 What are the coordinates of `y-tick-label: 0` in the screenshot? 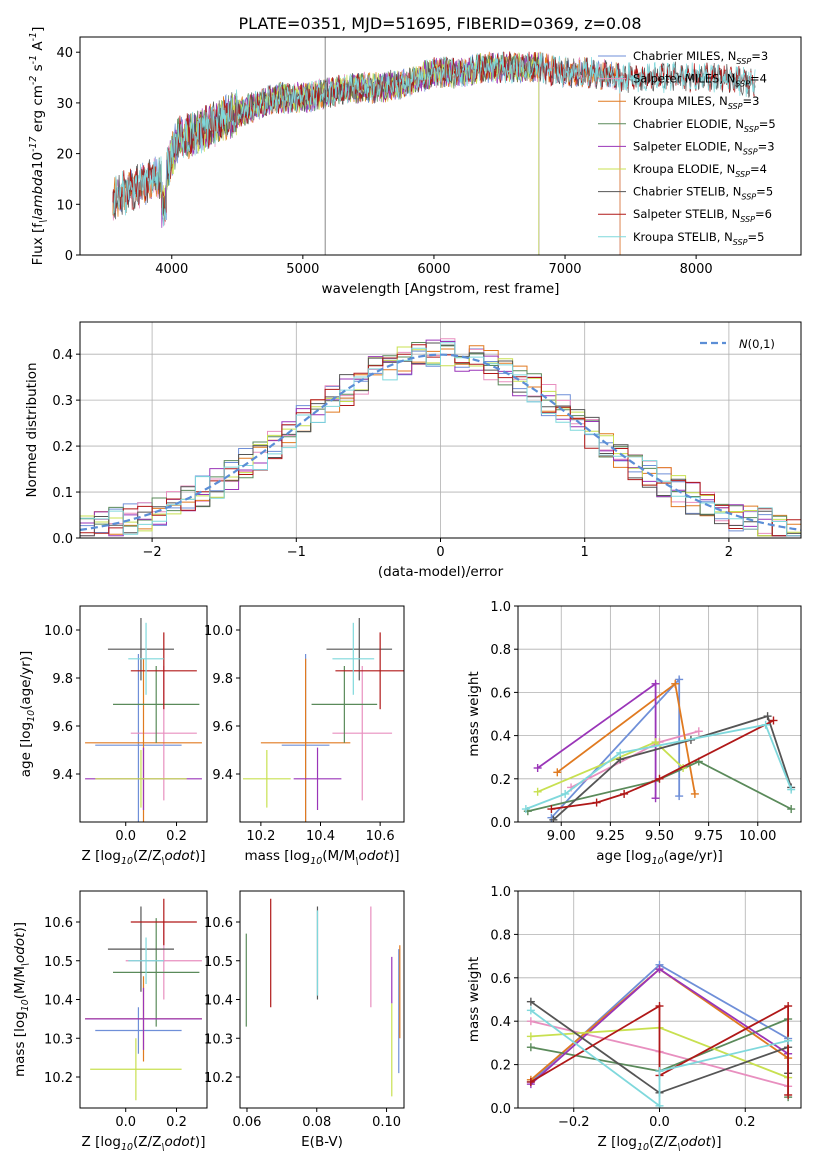 It's located at (69, 256).